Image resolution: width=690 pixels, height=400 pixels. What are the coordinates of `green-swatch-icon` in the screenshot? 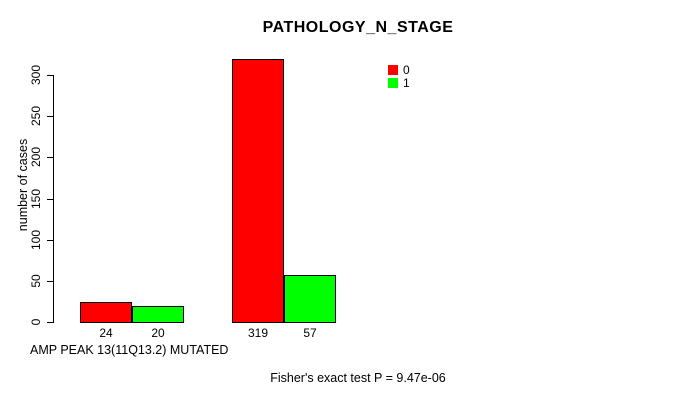 It's located at (393, 83).